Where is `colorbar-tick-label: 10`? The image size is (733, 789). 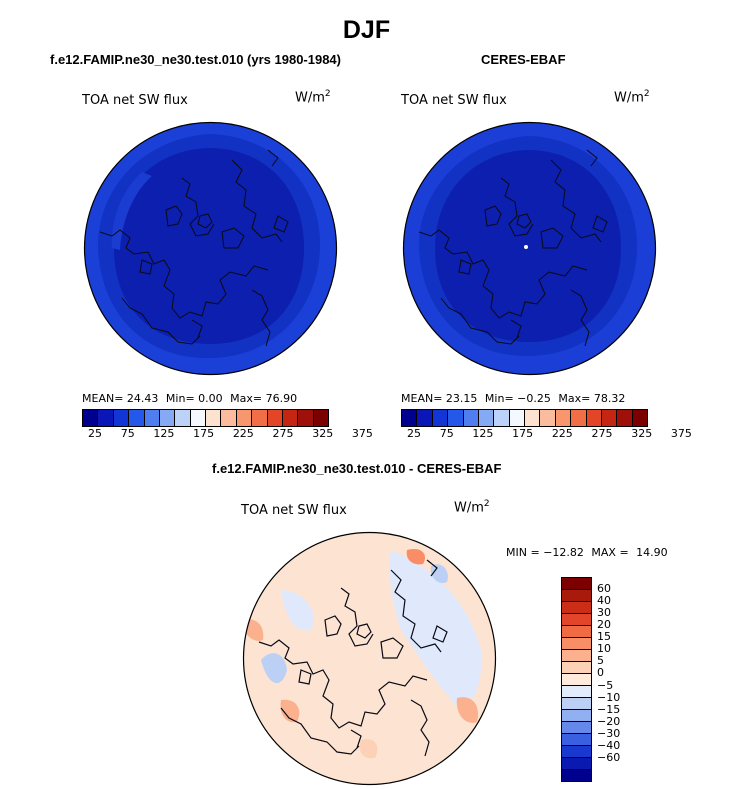
colorbar-tick-label: 10 is located at coordinates (604, 649).